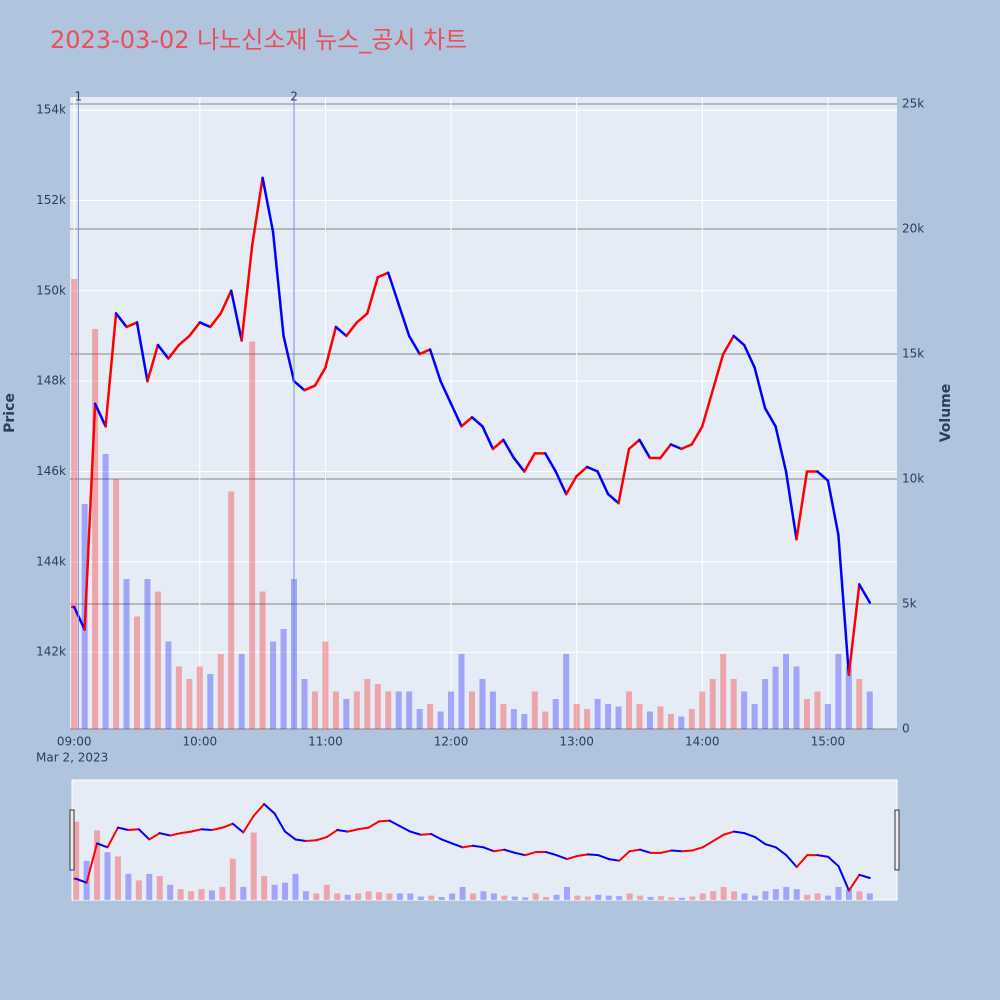 This screenshot has height=1000, width=1000. I want to click on x-tick-label: 09:00, so click(74, 742).